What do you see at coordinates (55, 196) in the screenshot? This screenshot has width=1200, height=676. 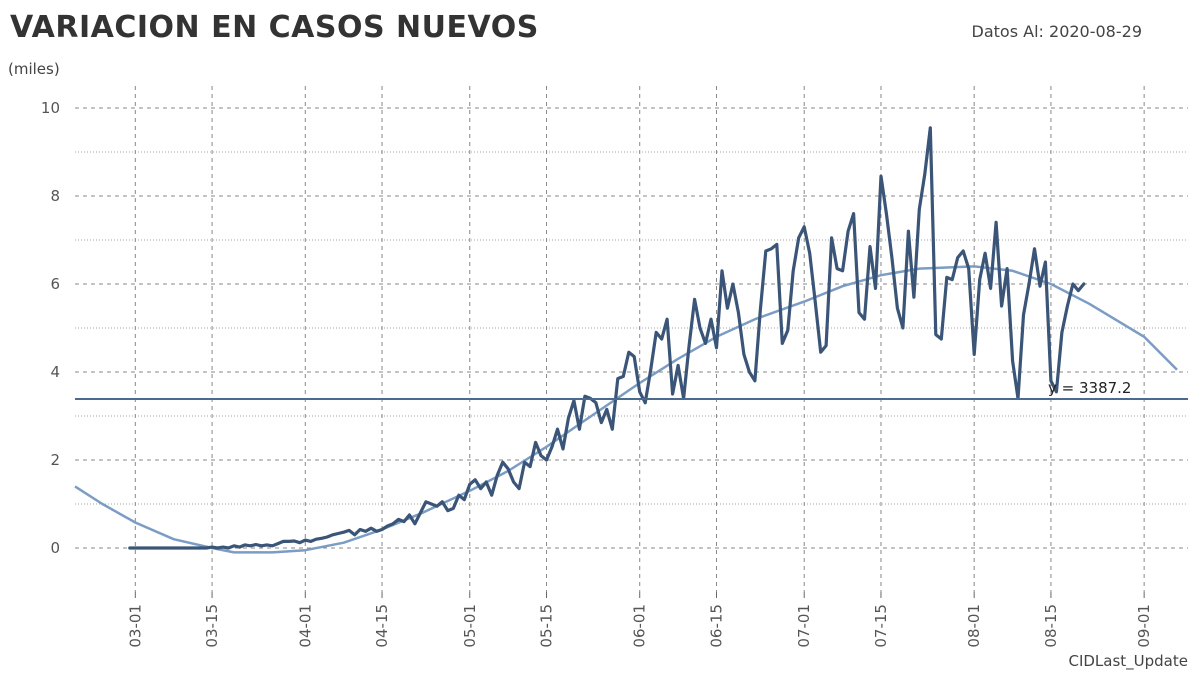 I see `y-tick-label: 8` at bounding box center [55, 196].